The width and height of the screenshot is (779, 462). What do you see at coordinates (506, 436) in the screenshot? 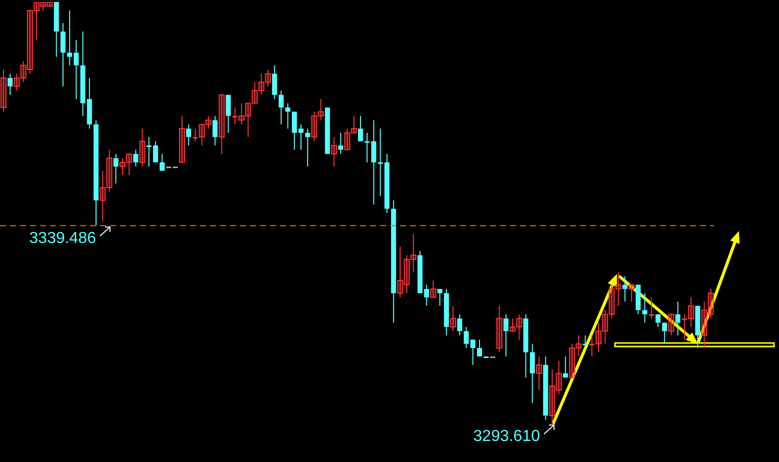
I see `text: 3293.610` at bounding box center [506, 436].